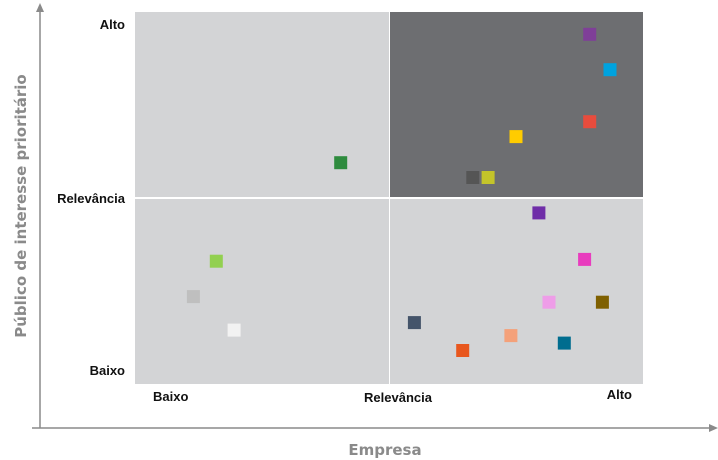 This screenshot has width=718, height=460. What do you see at coordinates (516, 291) in the screenshot?
I see `quadrant-bottom-right` at bounding box center [516, 291].